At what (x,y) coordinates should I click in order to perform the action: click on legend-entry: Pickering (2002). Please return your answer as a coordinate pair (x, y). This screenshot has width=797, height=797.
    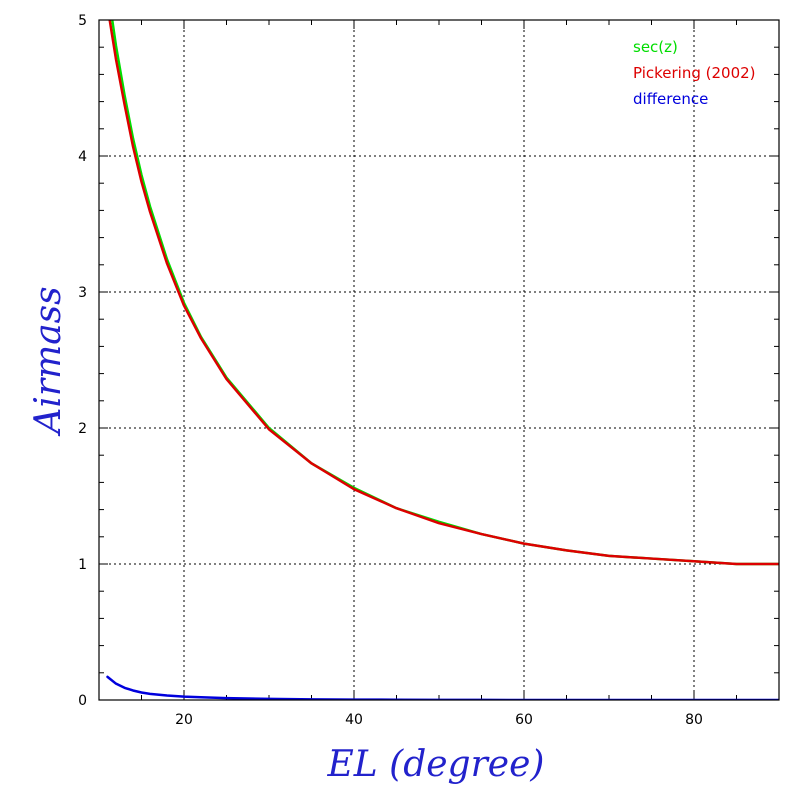
    Looking at the image, I should click on (694, 73).